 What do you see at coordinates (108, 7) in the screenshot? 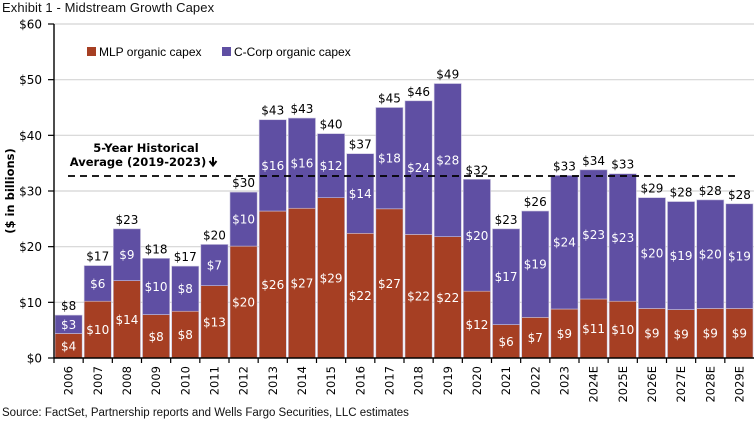
I see `exhibit-title: Exhibit 1 - Midstream Growth Capex` at bounding box center [108, 7].